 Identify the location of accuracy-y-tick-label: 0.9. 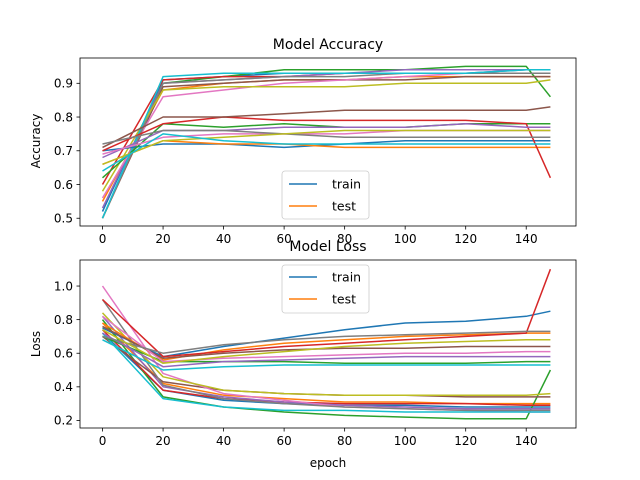
(63, 84).